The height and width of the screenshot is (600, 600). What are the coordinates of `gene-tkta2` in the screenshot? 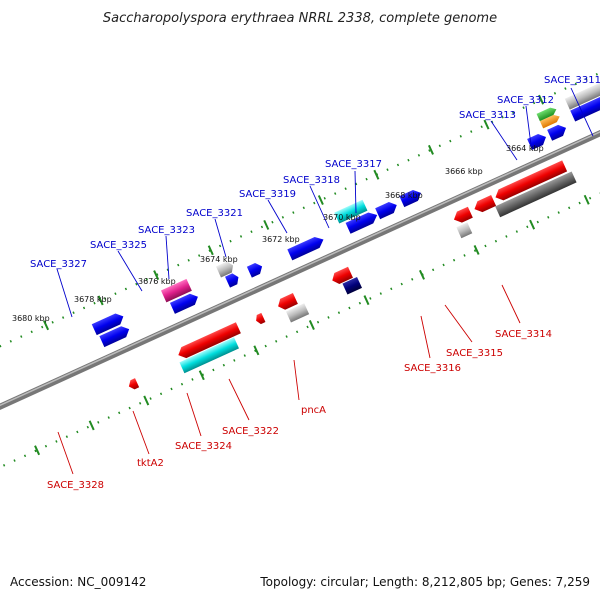 It's located at (208, 341).